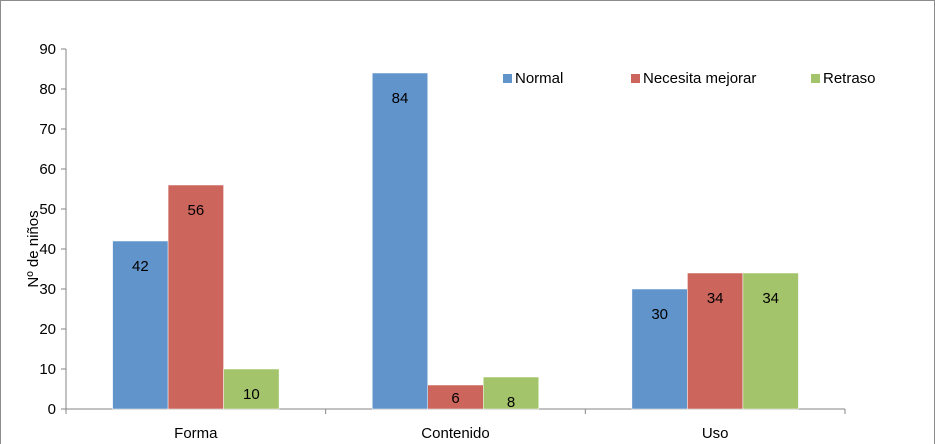 This screenshot has width=935, height=444. Describe the element at coordinates (699, 78) in the screenshot. I see `legend-label: Necesita mejorar` at that location.